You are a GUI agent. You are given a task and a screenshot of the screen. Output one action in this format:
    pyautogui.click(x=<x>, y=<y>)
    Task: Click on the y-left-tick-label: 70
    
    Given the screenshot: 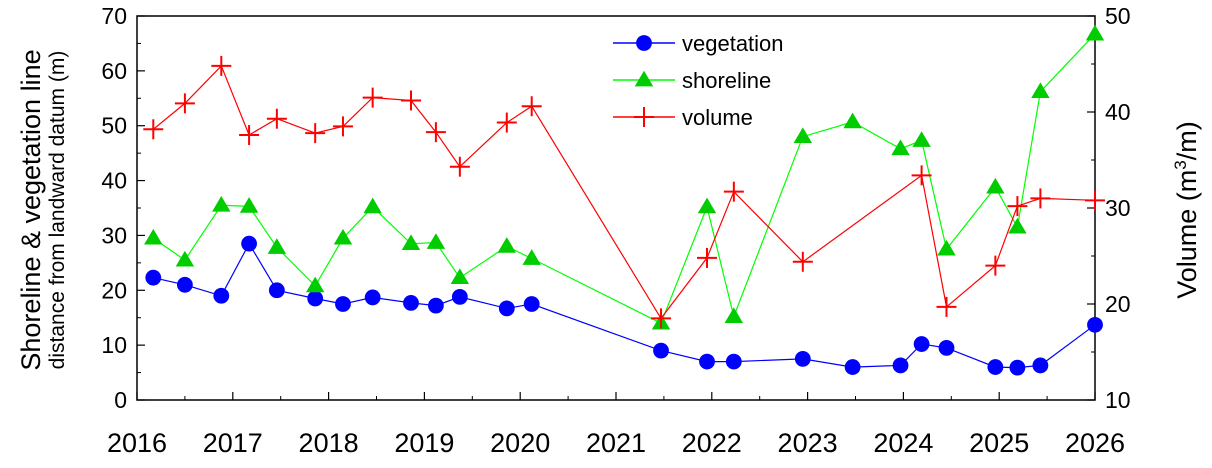 What is the action you would take?
    pyautogui.click(x=114, y=16)
    